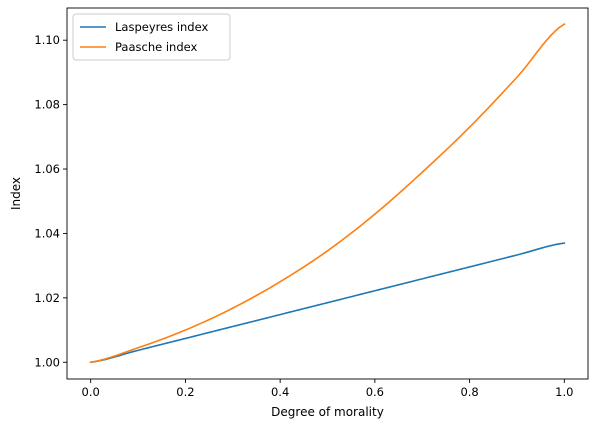  I want to click on y-tick-label: 1.06, so click(47, 169).